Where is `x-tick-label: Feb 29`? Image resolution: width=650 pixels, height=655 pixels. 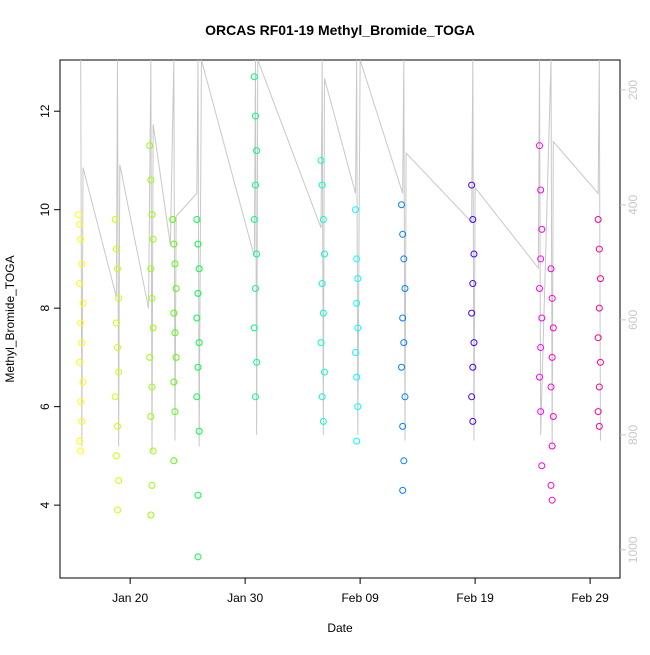 x-tick-label: Feb 29 is located at coordinates (590, 598).